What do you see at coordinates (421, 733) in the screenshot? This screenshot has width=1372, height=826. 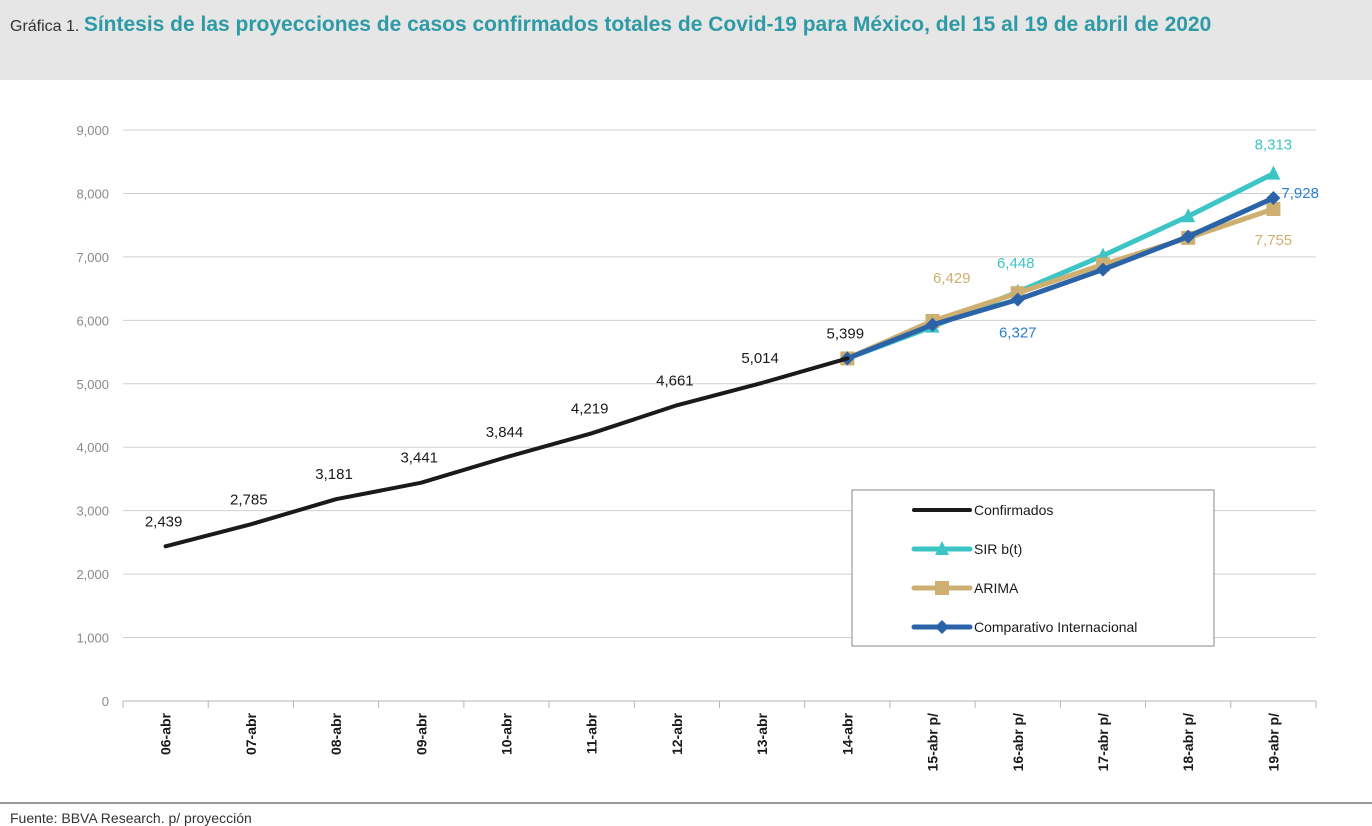 I see `x-tick-label: 09-abr` at bounding box center [421, 733].